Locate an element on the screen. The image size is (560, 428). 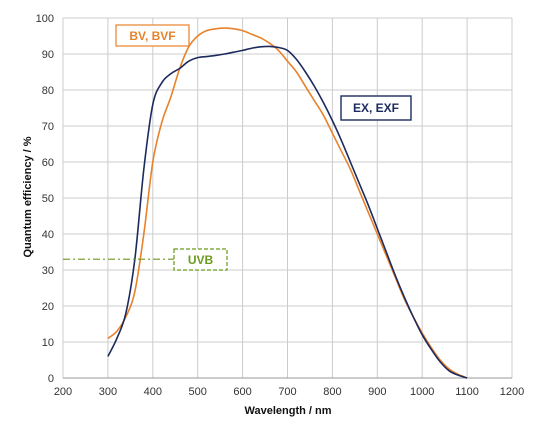
label-uvb: UVB is located at coordinates (200, 259).